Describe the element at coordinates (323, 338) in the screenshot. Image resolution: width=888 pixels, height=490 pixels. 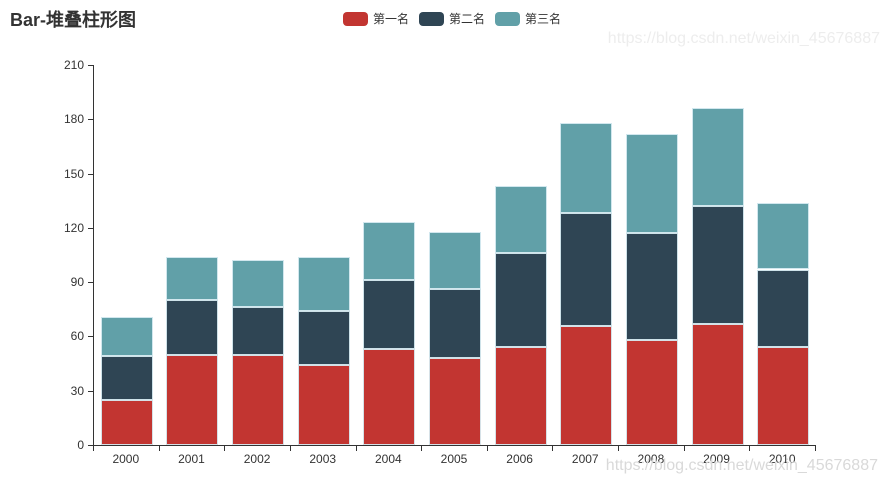
I see `bar-segment-第二名-2003` at that location.